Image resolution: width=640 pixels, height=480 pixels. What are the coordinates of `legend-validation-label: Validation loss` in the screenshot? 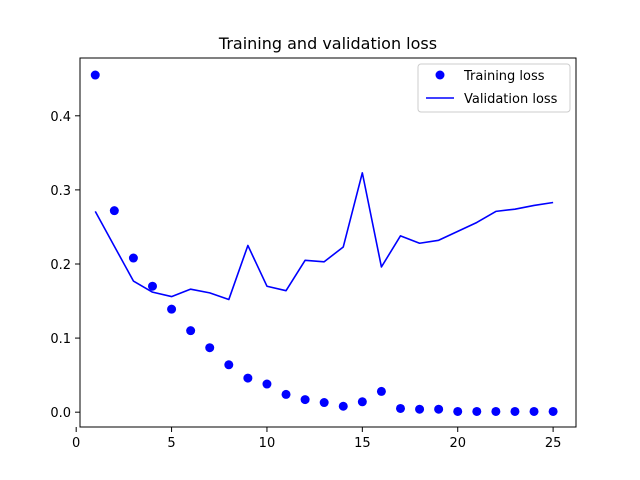 It's located at (511, 99).